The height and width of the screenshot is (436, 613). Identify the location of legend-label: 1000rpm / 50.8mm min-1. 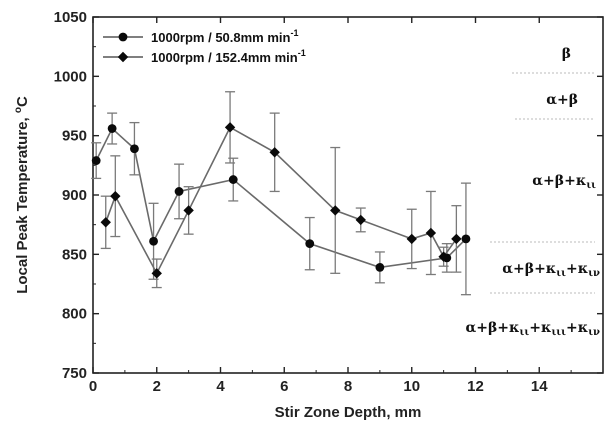
(224, 36).